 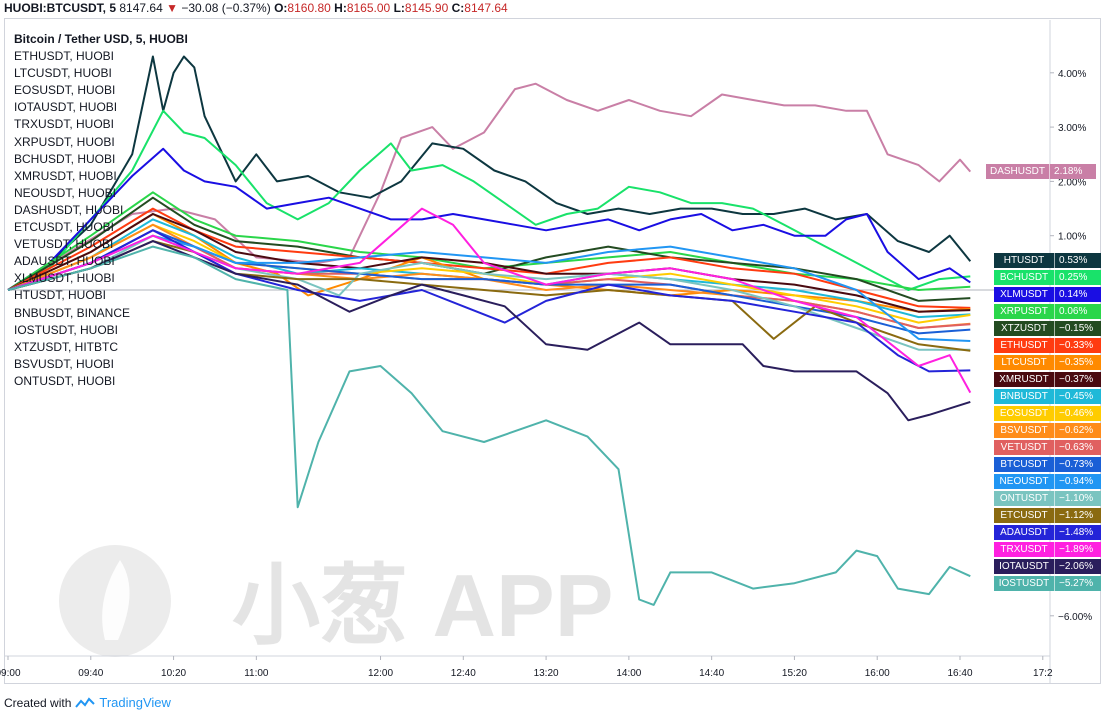 I want to click on legend-entry: VETUSDT, HUOBI, so click(x=64, y=244).